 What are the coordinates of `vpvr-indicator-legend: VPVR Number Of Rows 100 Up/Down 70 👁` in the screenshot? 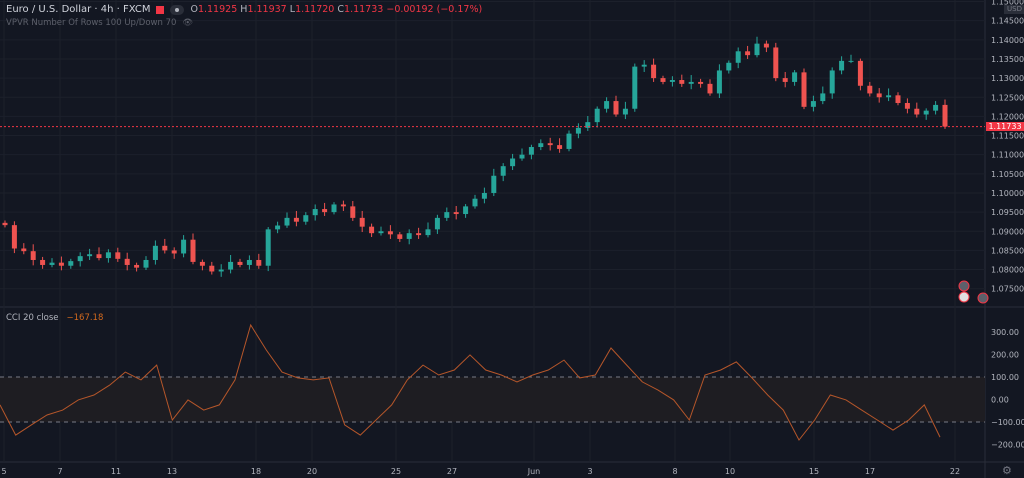 It's located at (99, 23).